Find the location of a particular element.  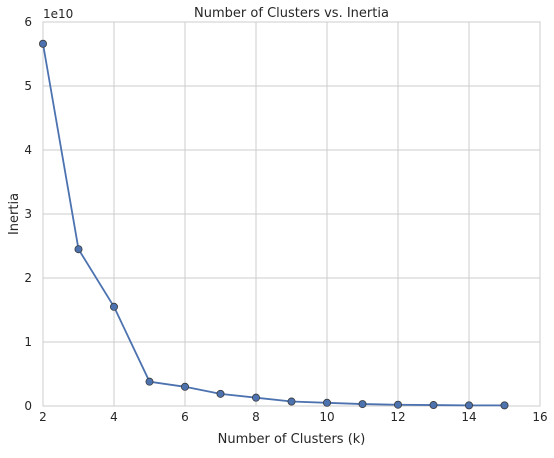

y-axis-exponent-label: 1e10 is located at coordinates (58, 14).